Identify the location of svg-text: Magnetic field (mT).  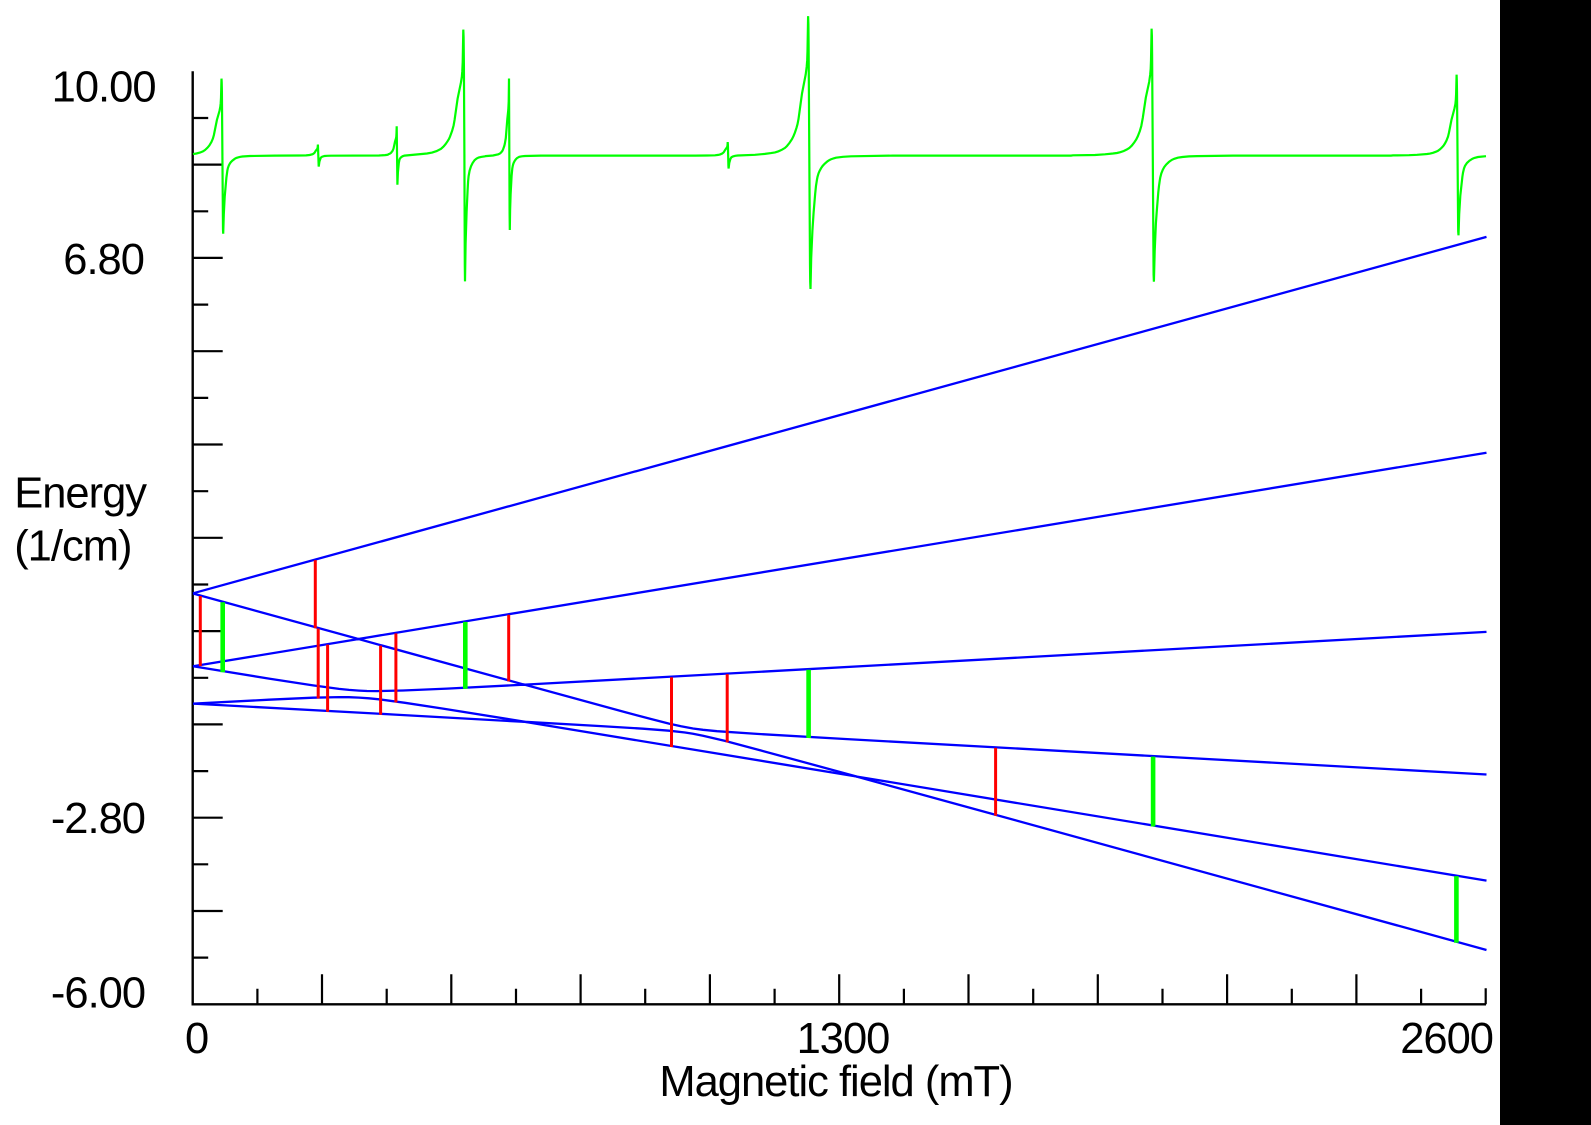
(835, 1082).